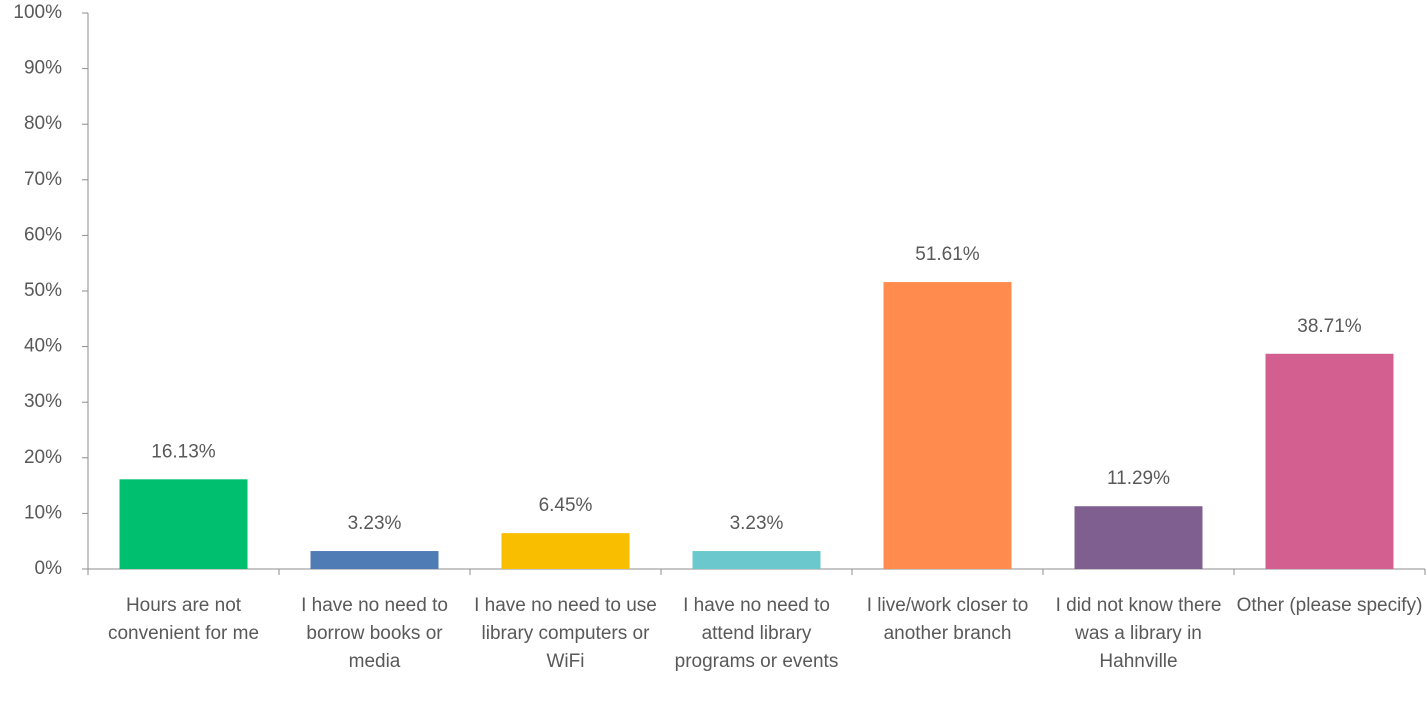 The width and height of the screenshot is (1427, 710). I want to click on data-label: 16.13%, so click(183, 451).